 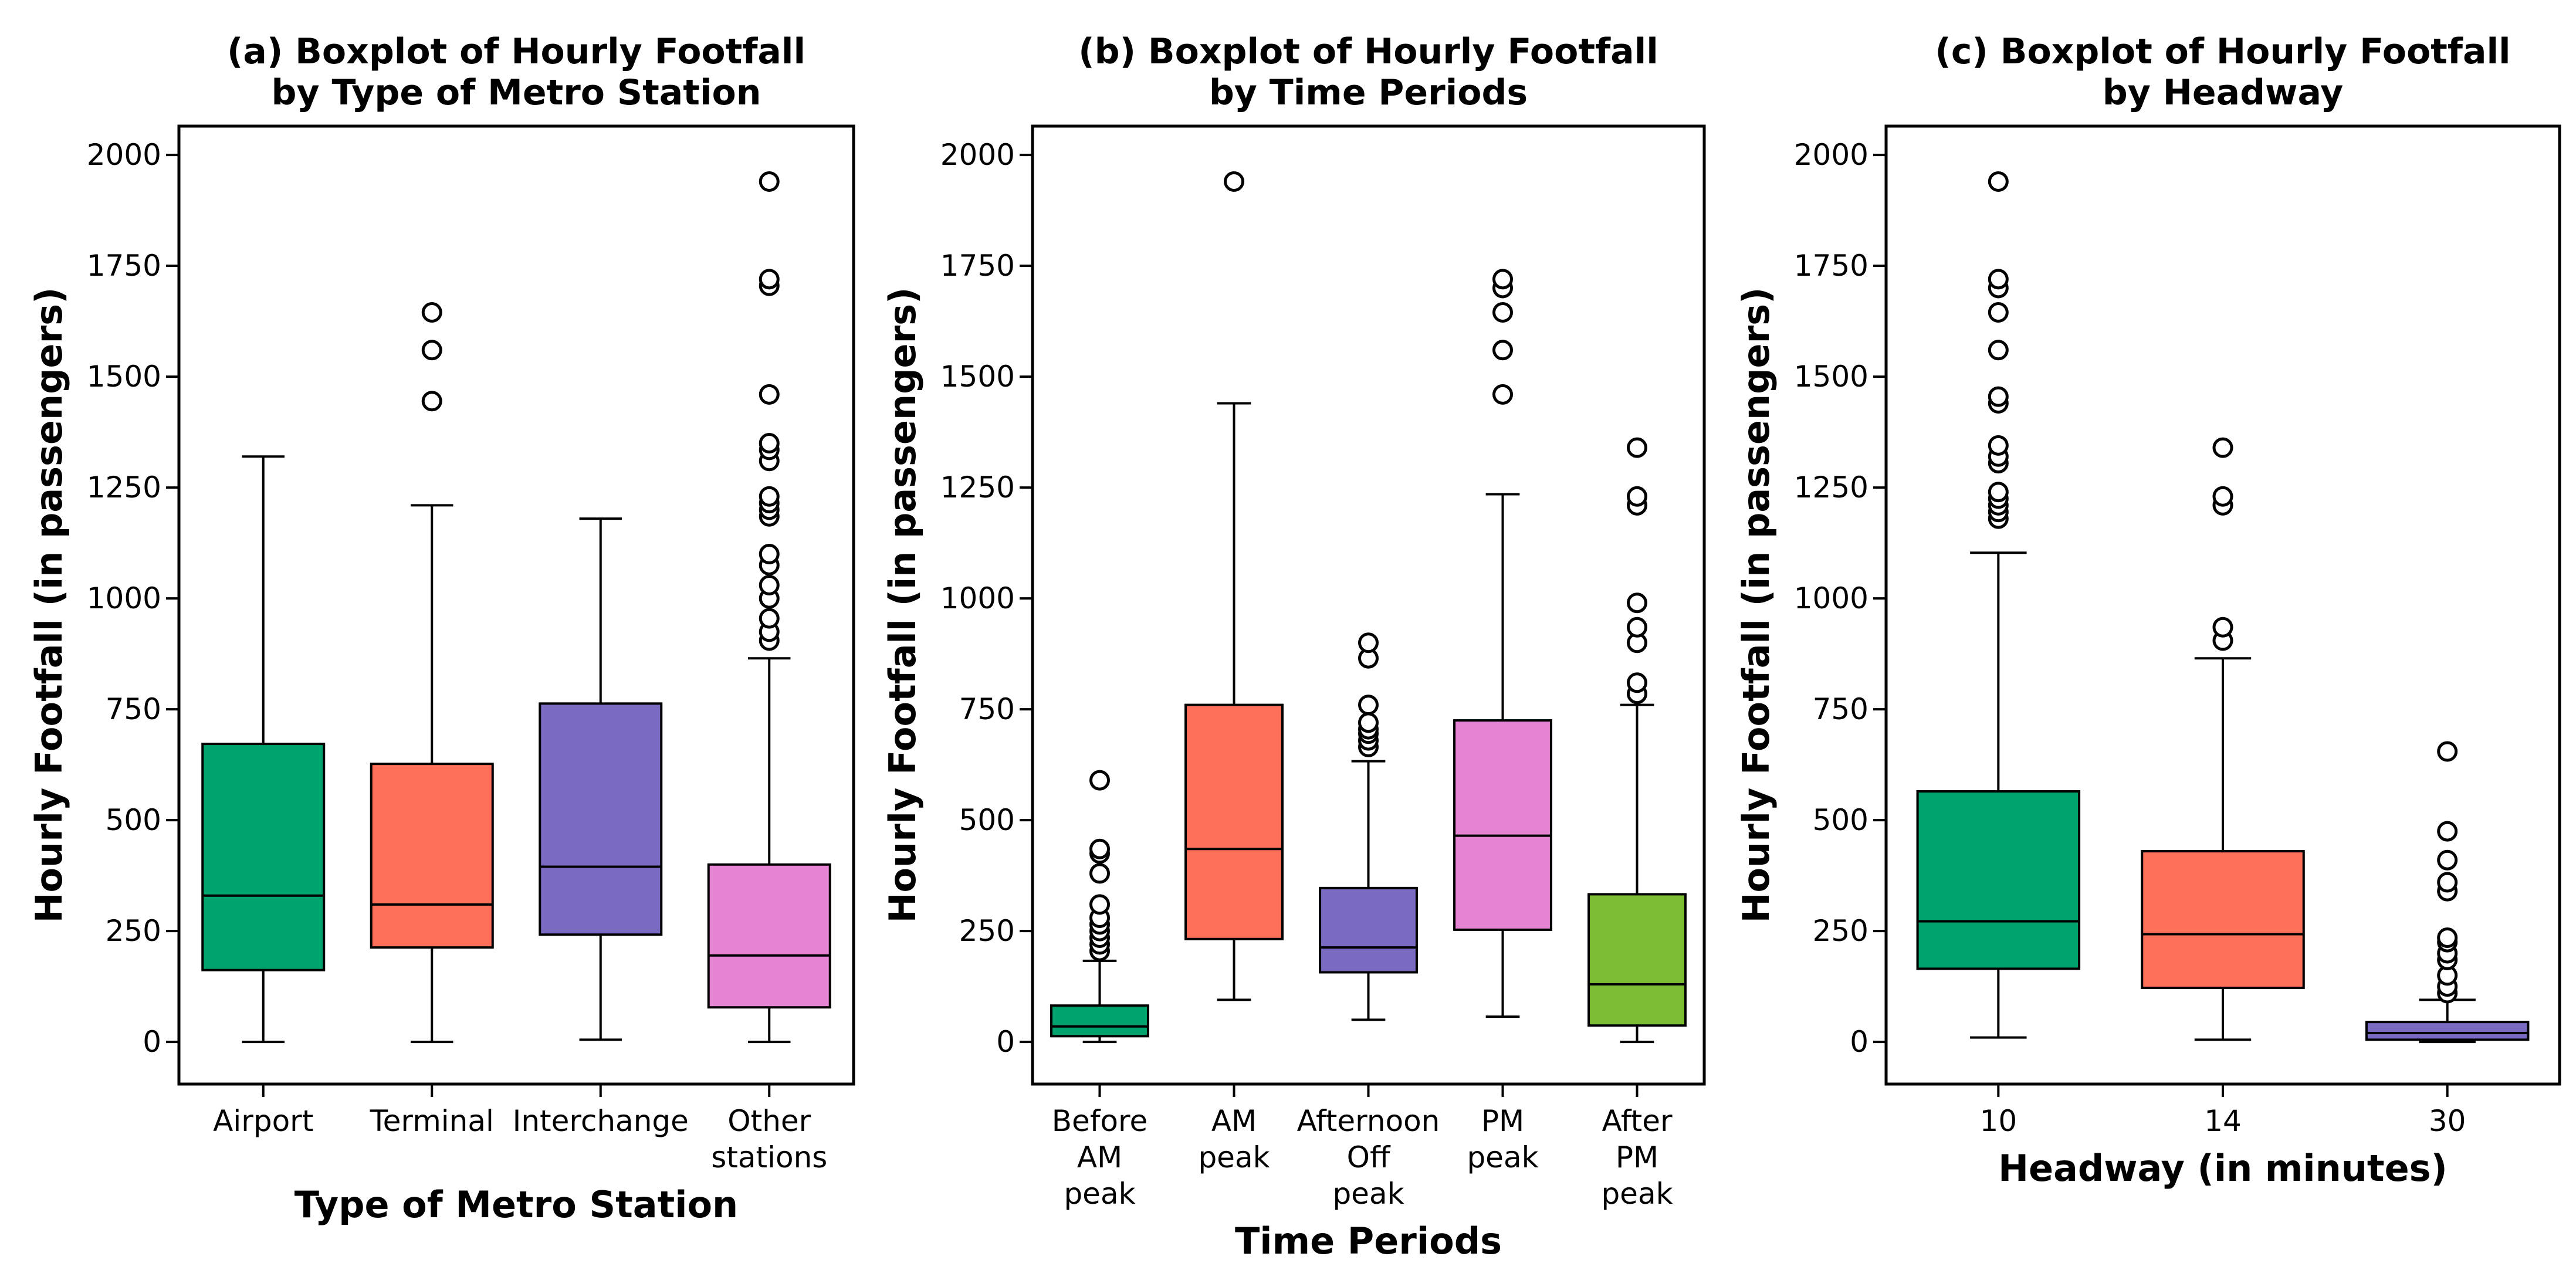 I want to click on x-tick-label: 30, so click(x=2447, y=1121).